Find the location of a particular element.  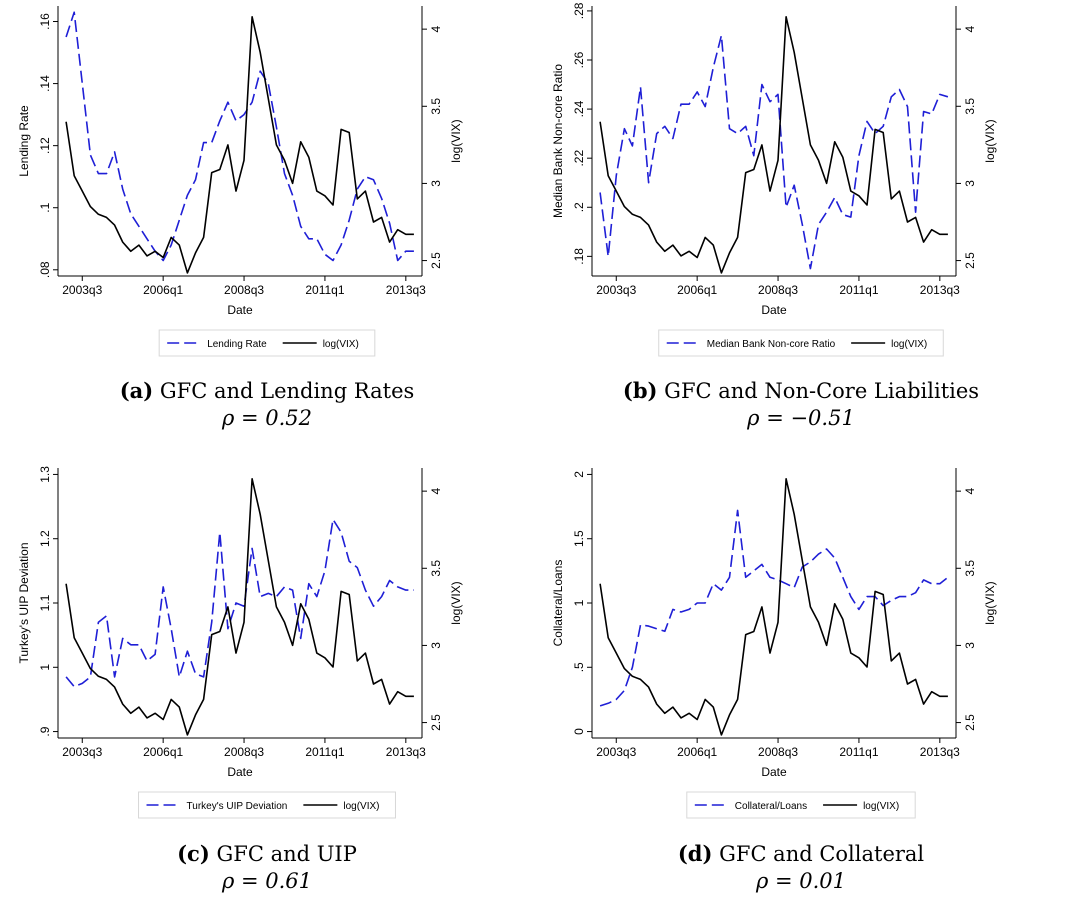

y-tick-label-left: .18 is located at coordinates (579, 256).